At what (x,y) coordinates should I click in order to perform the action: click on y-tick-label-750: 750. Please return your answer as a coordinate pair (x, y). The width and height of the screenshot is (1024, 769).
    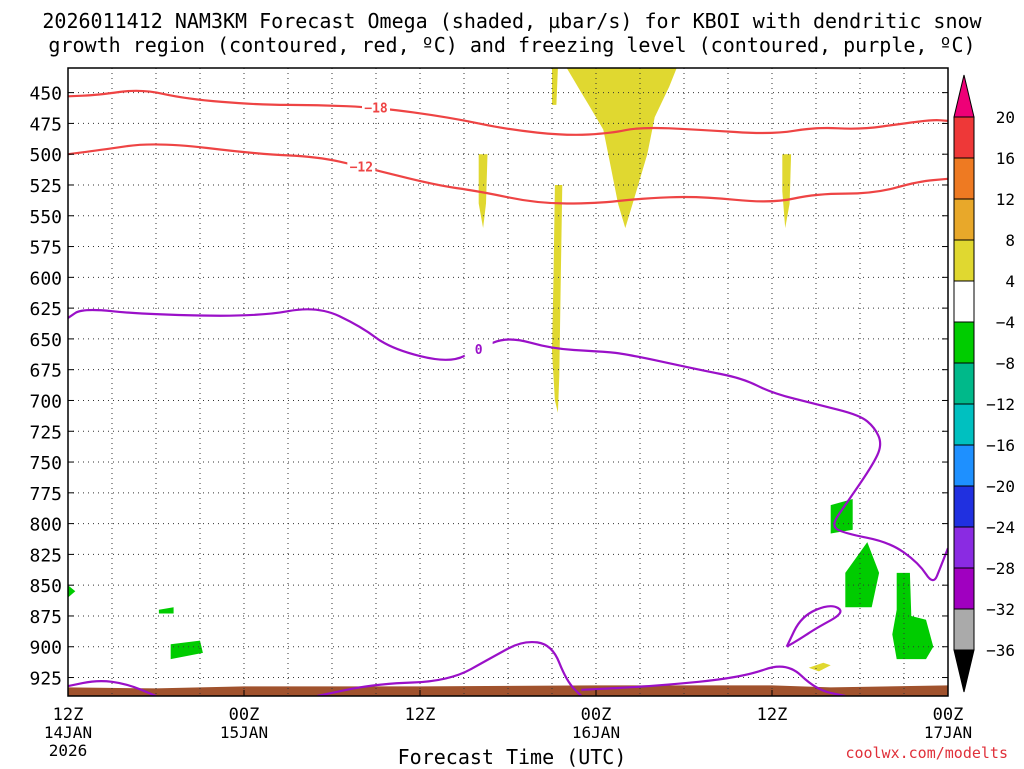
    Looking at the image, I should click on (45, 463).